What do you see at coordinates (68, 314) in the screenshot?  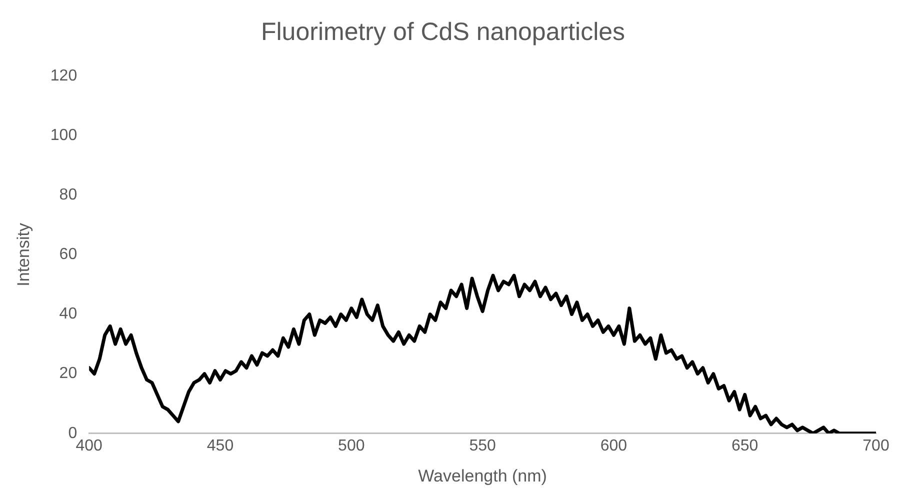 I see `y-tick-label: 40` at bounding box center [68, 314].